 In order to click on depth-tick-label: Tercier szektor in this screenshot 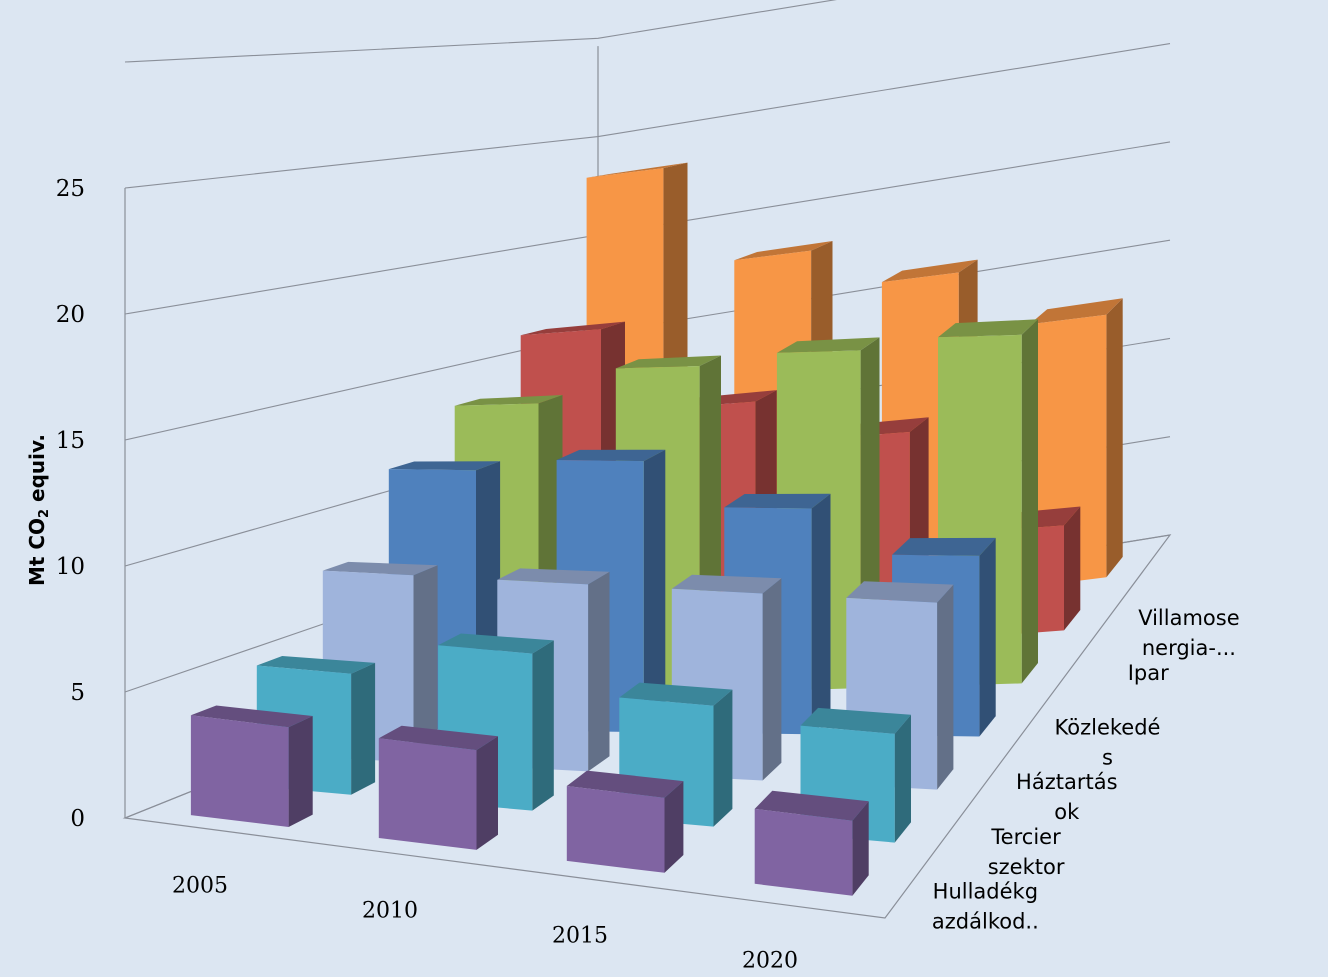, I will do `click(1026, 852)`.